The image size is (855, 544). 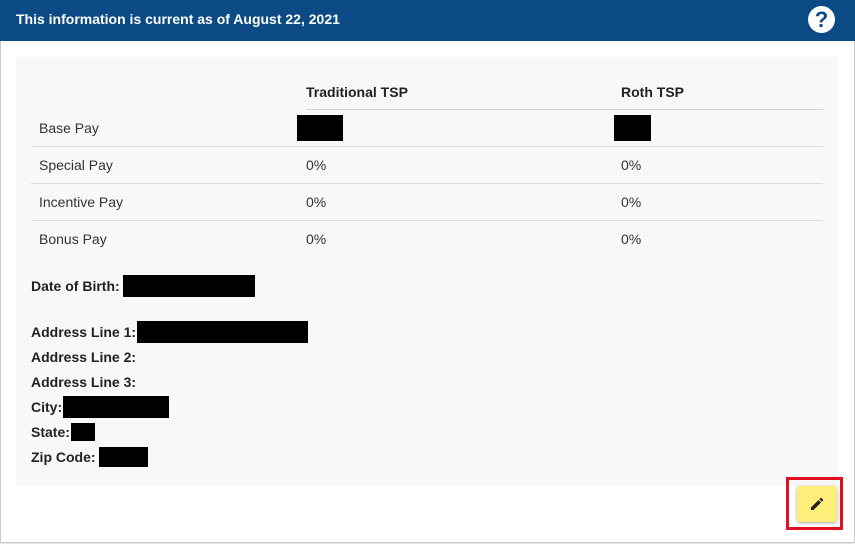 What do you see at coordinates (223, 331) in the screenshot?
I see `address1-redacted` at bounding box center [223, 331].